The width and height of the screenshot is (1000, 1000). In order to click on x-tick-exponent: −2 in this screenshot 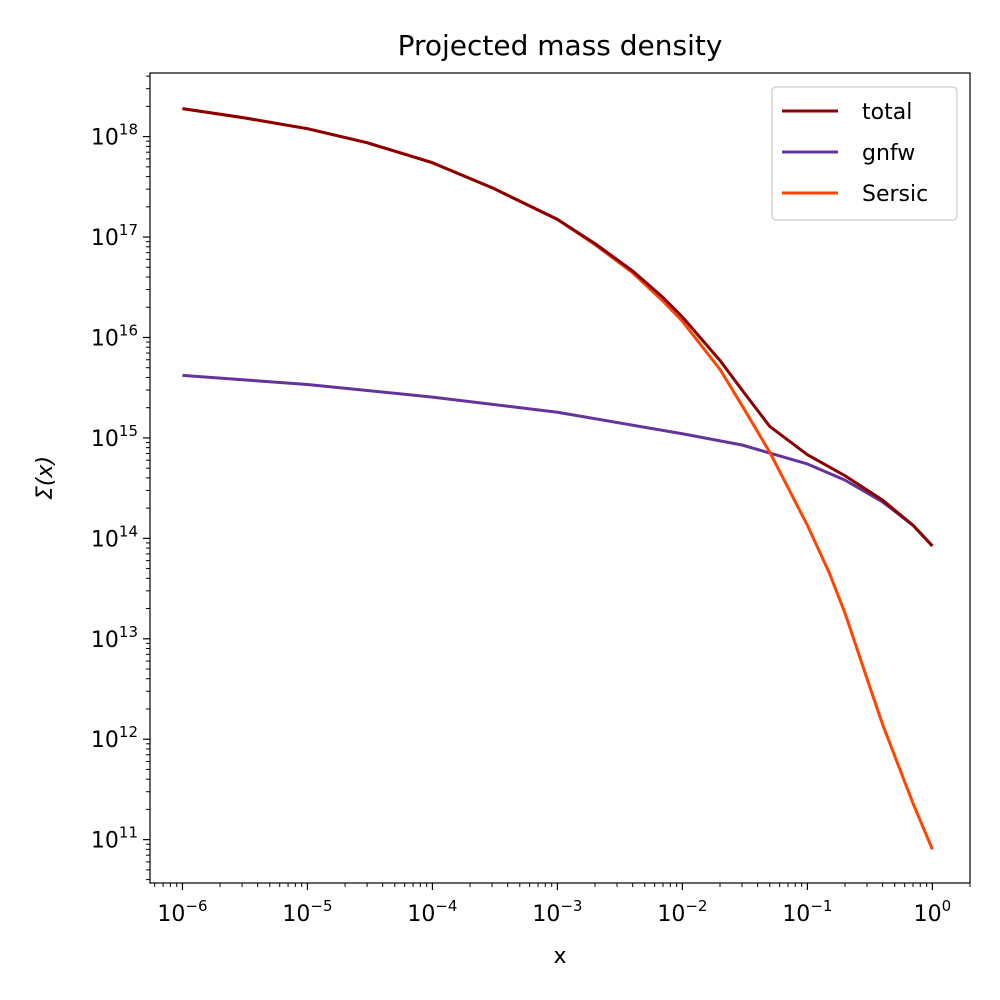, I will do `click(696, 906)`.